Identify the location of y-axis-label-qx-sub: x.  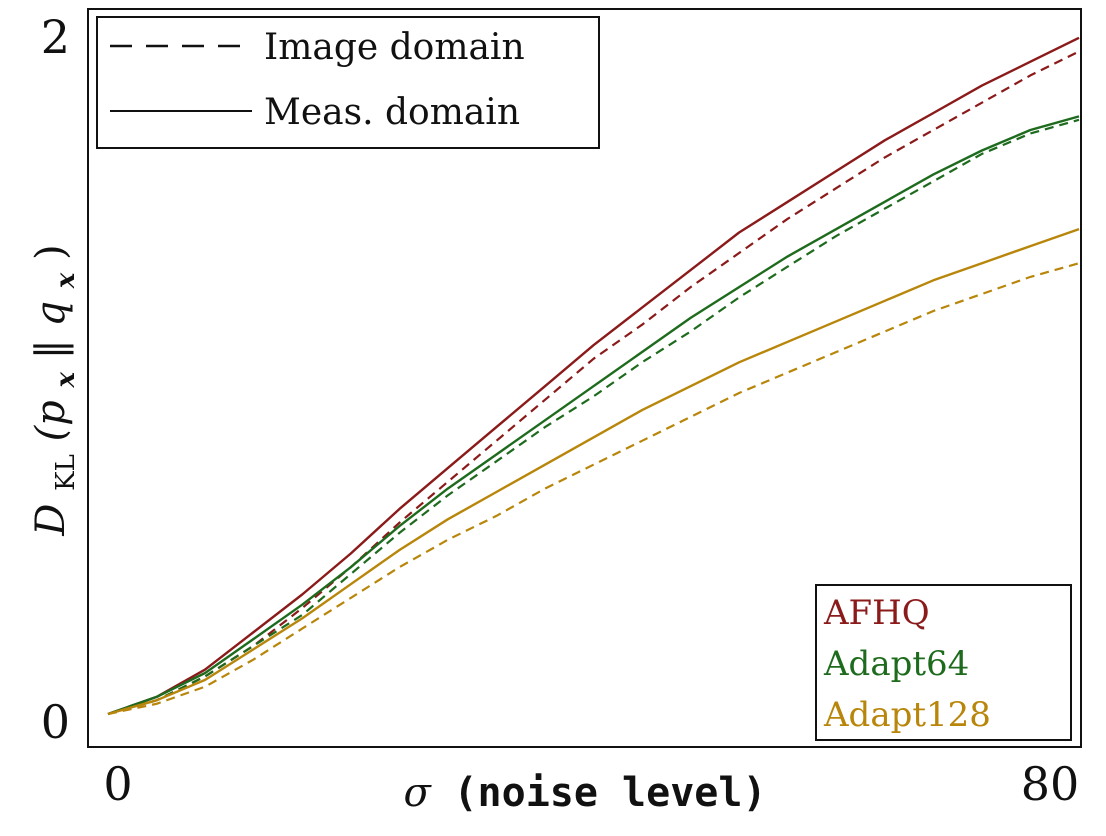
(66, 280).